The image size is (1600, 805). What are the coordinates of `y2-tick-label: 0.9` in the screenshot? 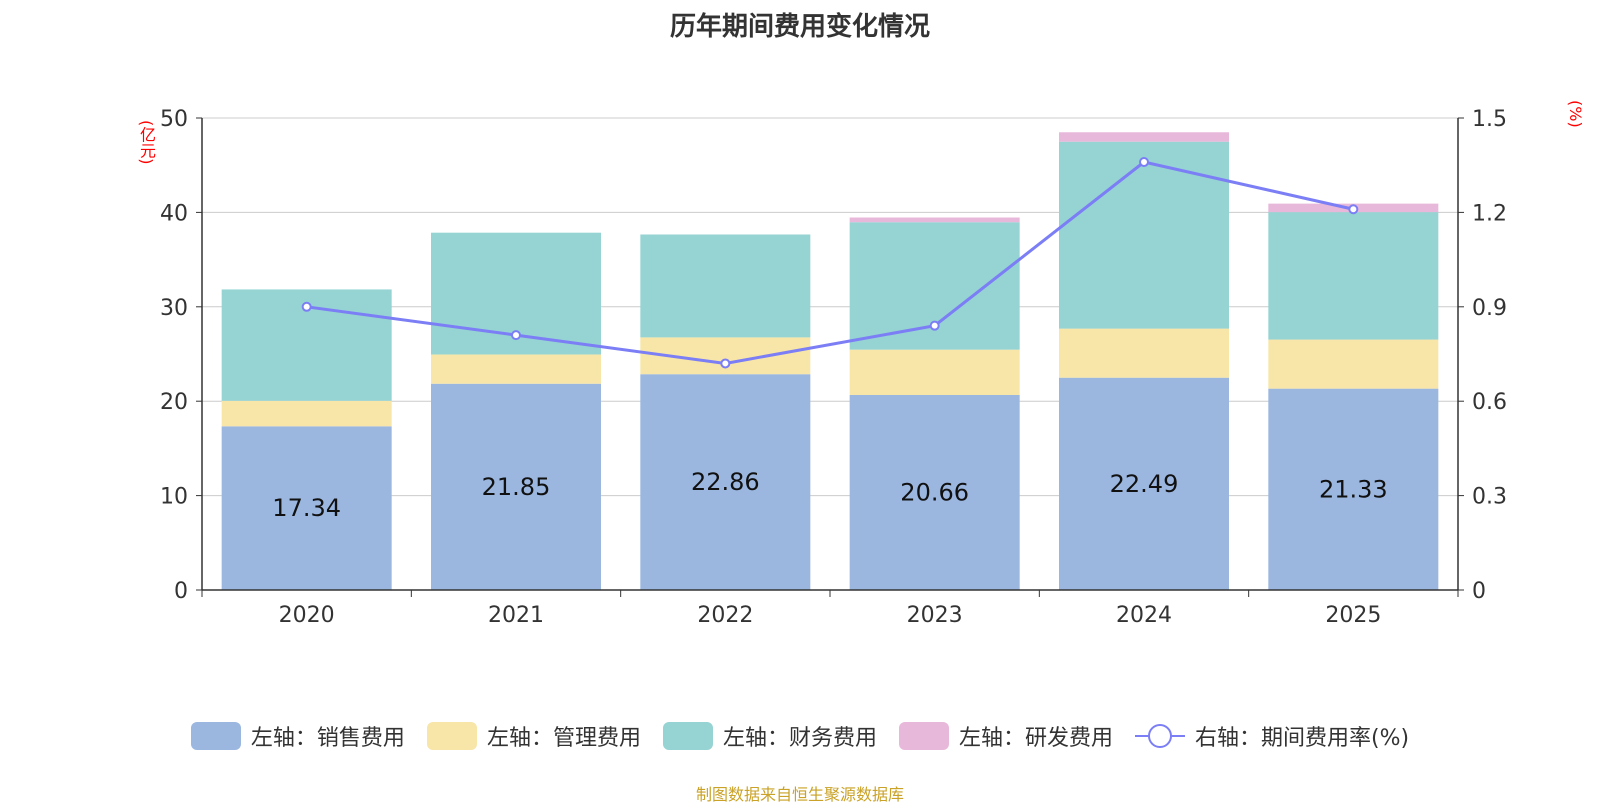 It's located at (1489, 308).